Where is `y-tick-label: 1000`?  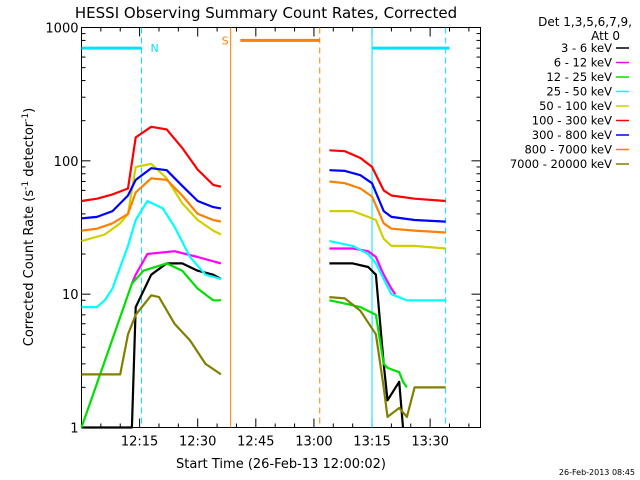 y-tick-label: 1000 is located at coordinates (61, 29).